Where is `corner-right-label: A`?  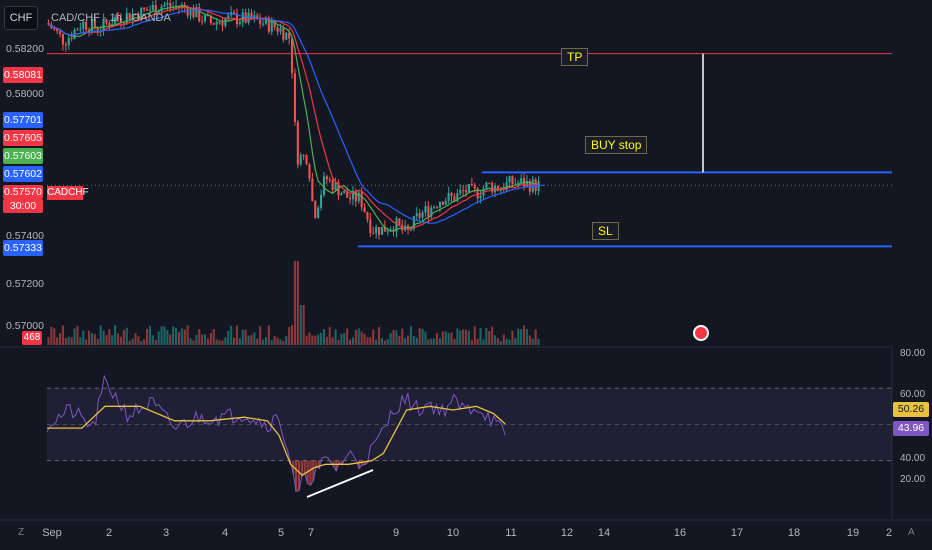 corner-right-label: A is located at coordinates (911, 532).